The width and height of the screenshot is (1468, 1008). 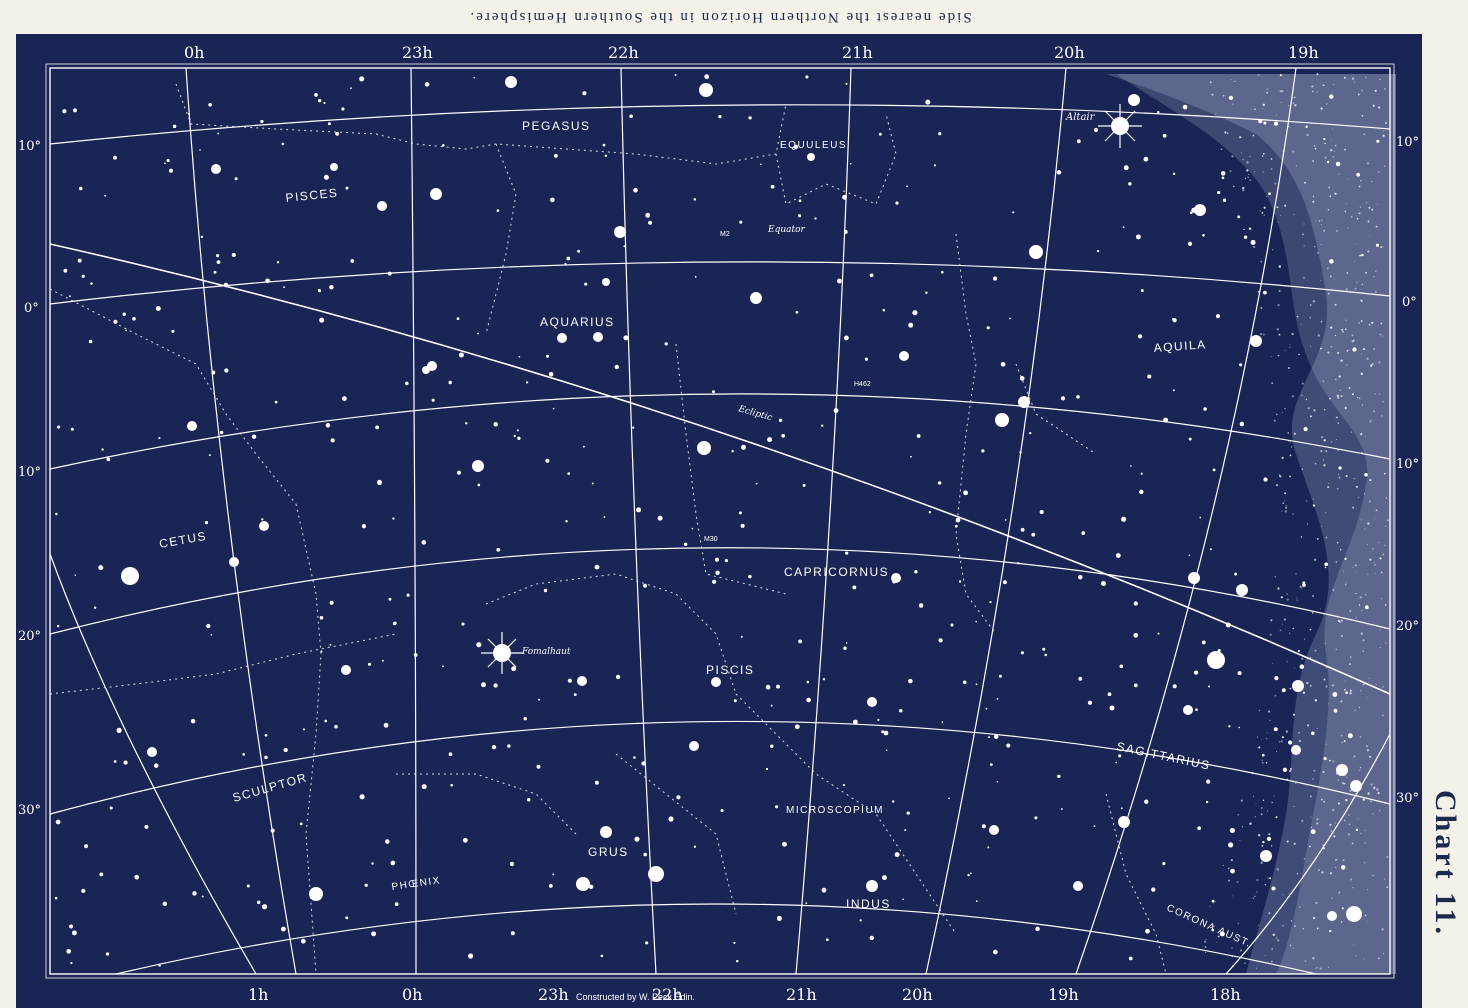 I want to click on m30-label: M30, so click(x=711, y=539).